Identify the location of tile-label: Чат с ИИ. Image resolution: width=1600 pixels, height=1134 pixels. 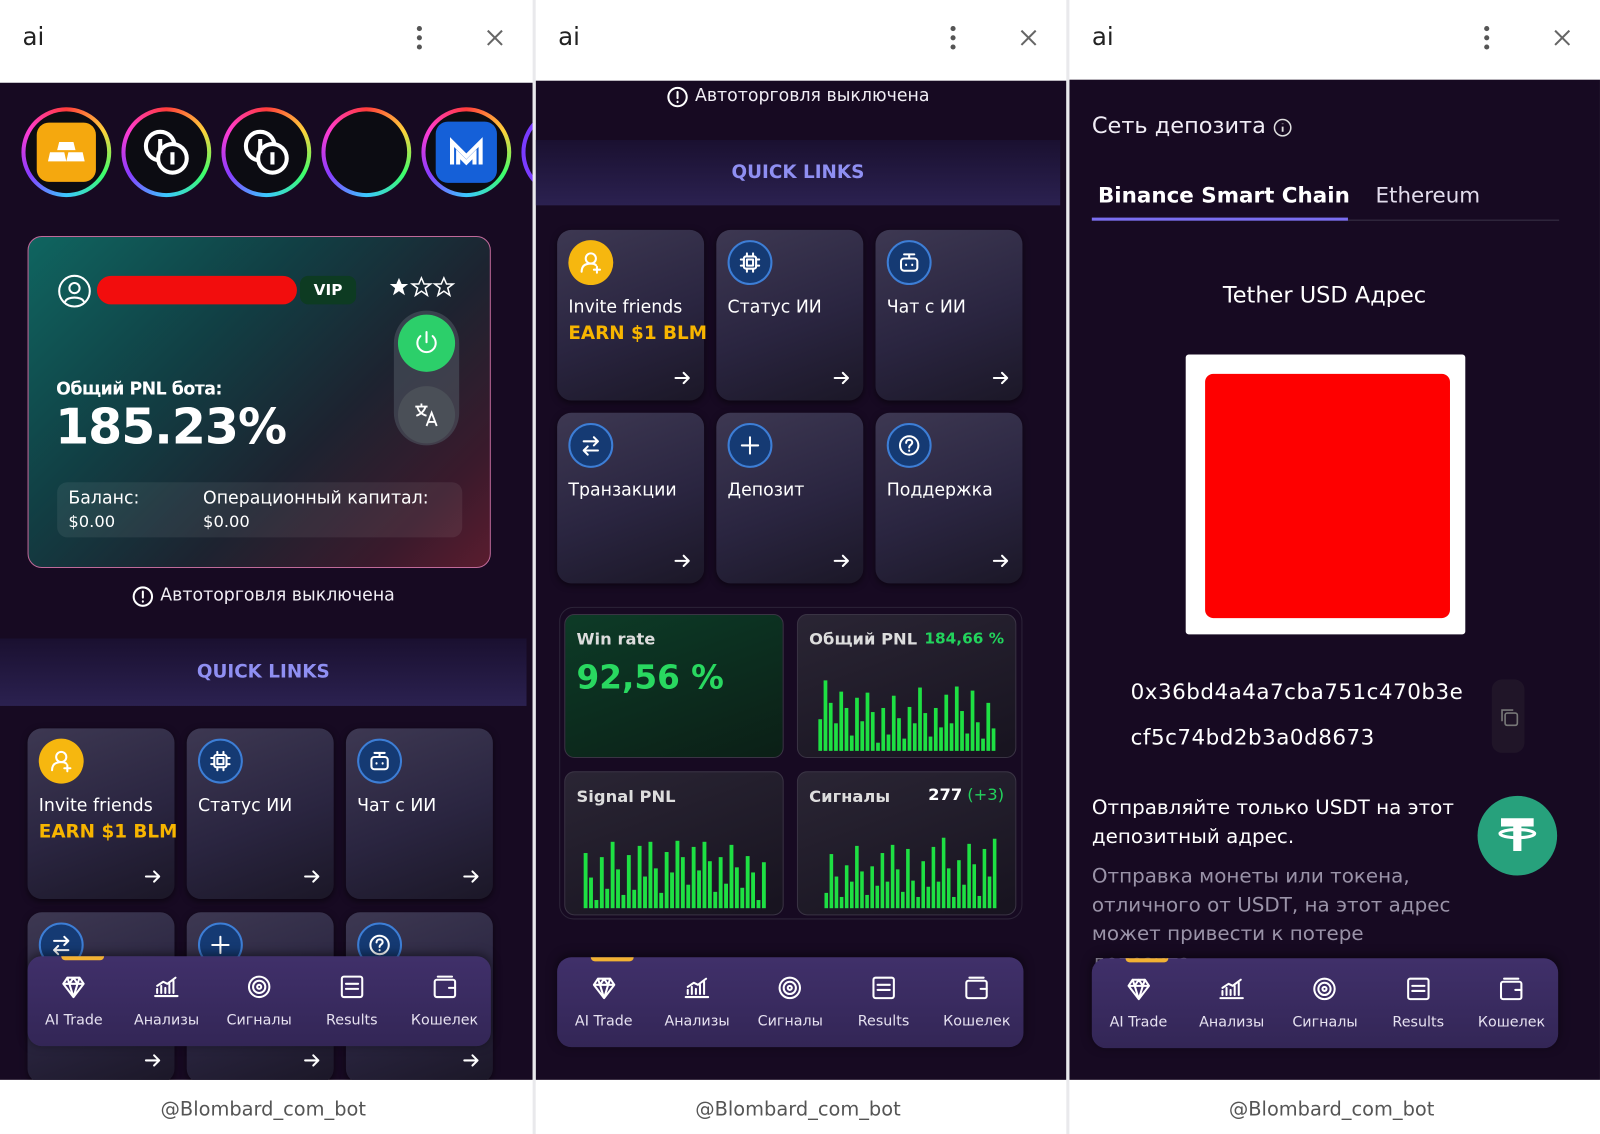
(926, 307).